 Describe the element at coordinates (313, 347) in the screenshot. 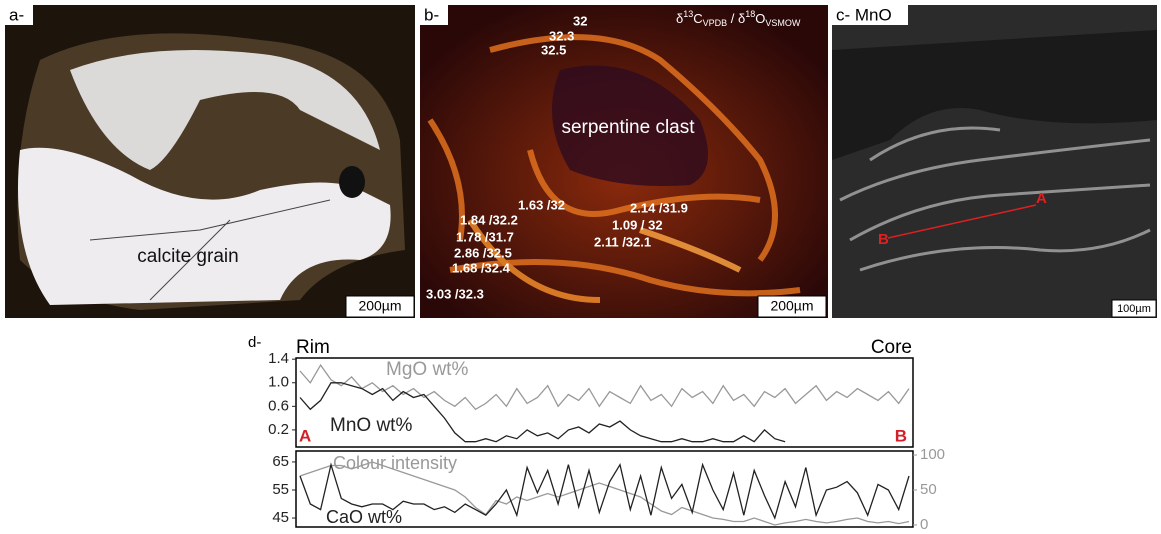

I see `annotation: Rim` at that location.